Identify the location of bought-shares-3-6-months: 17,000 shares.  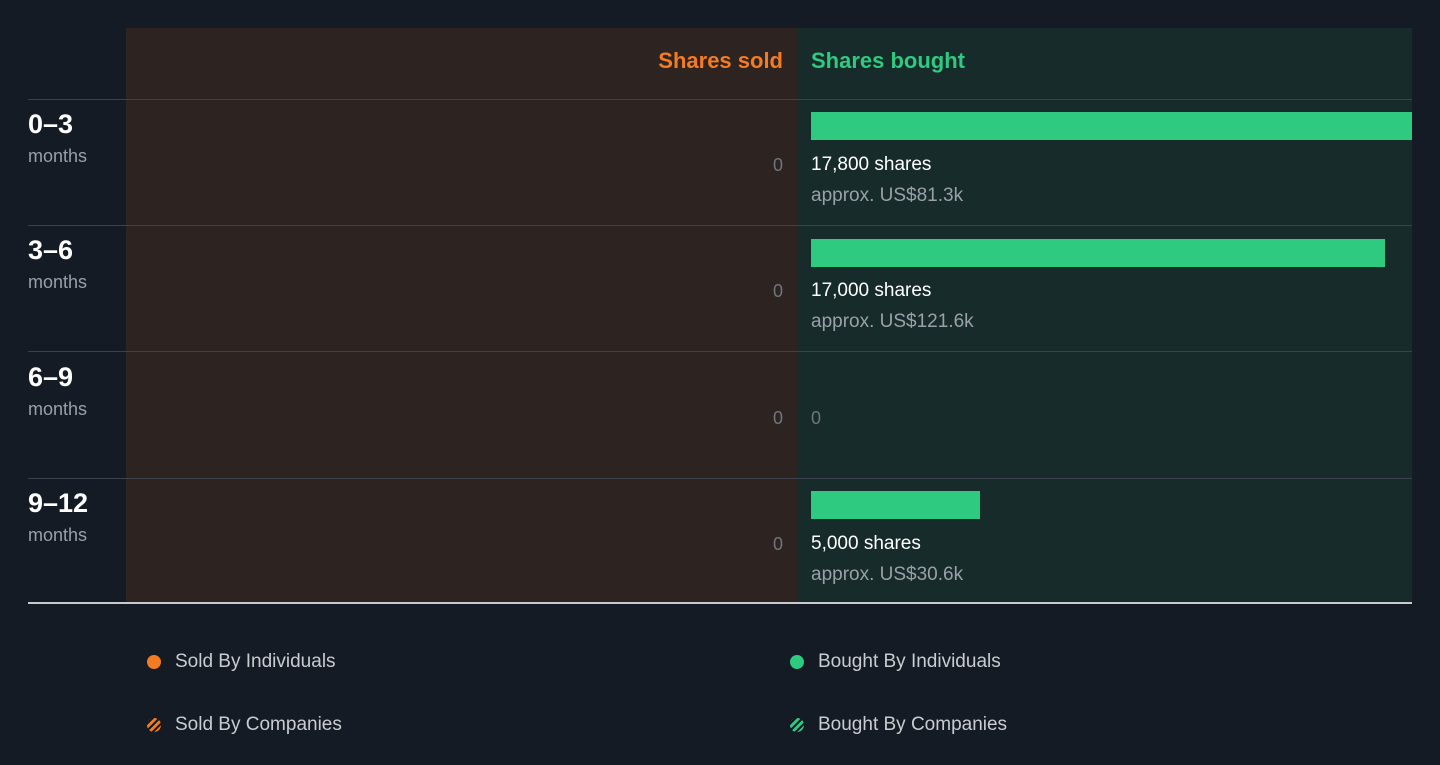
(871, 290).